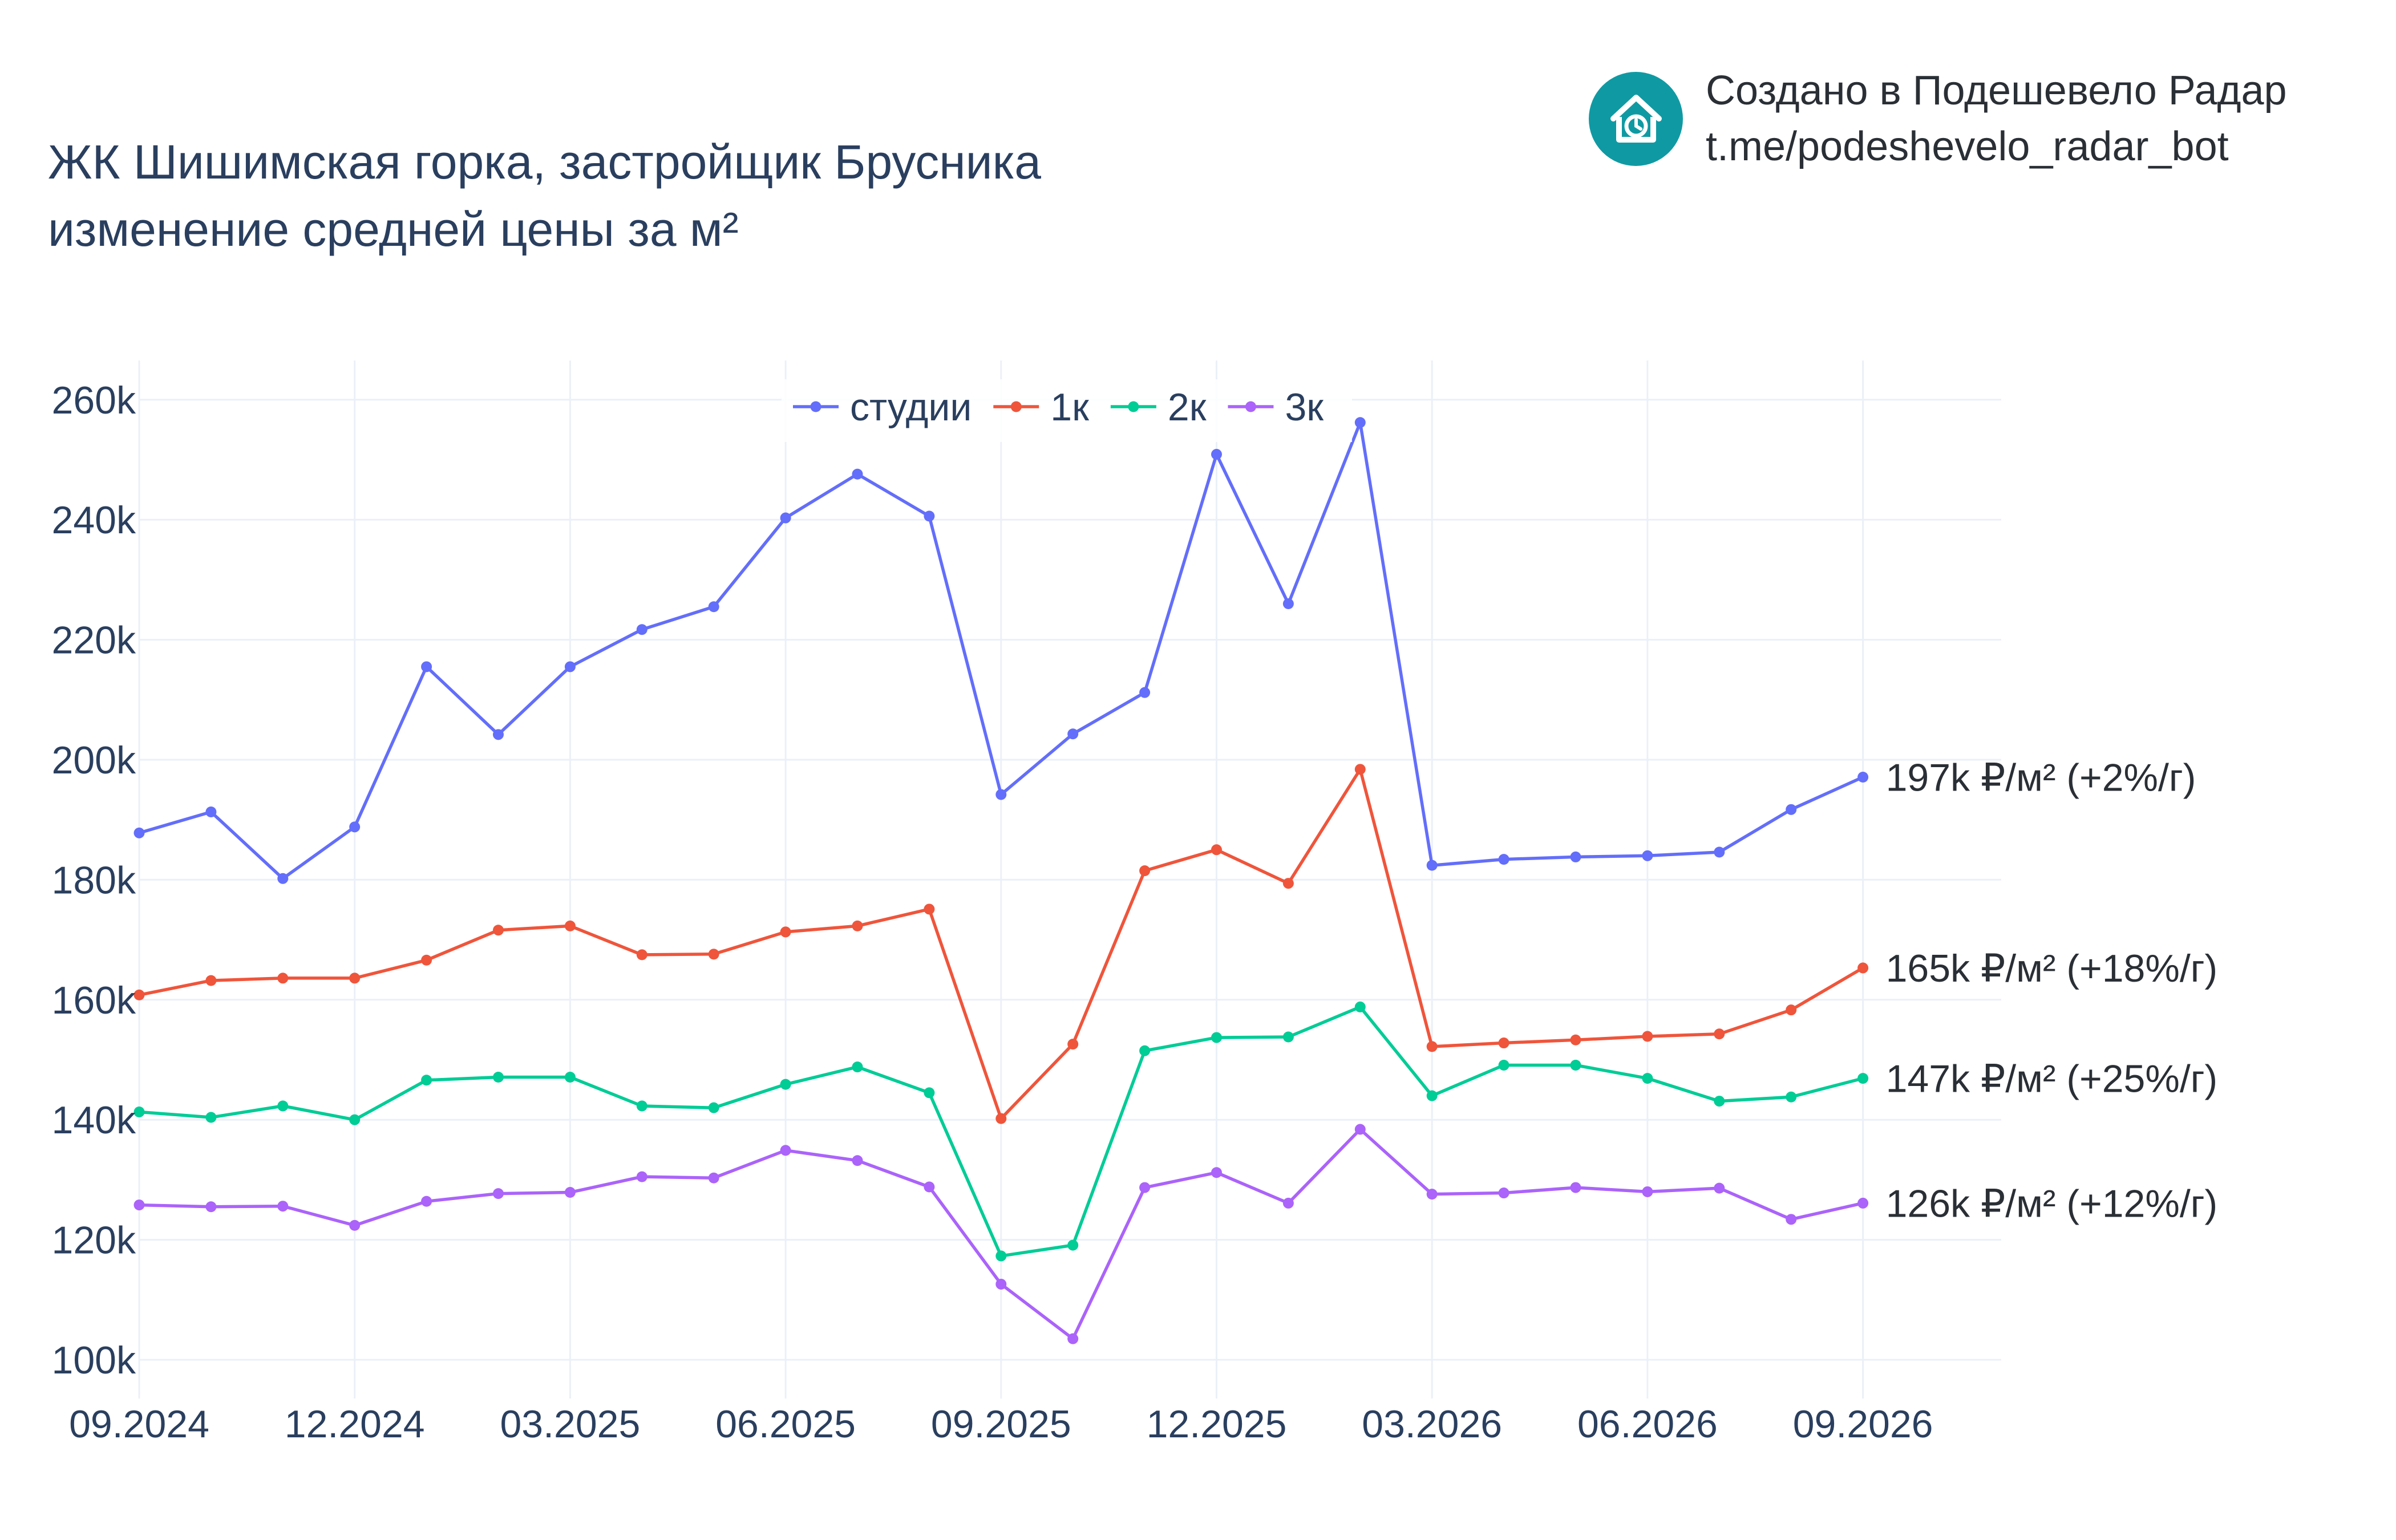  I want to click on x-tick-label: 06.2026, so click(1647, 1425).